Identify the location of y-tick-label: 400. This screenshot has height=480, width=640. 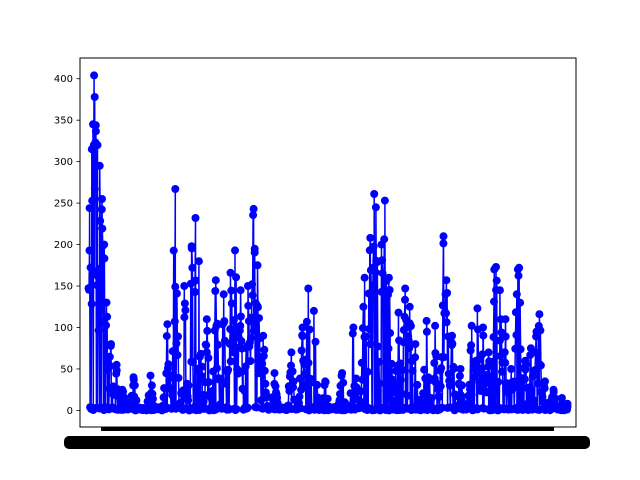
(63, 79).